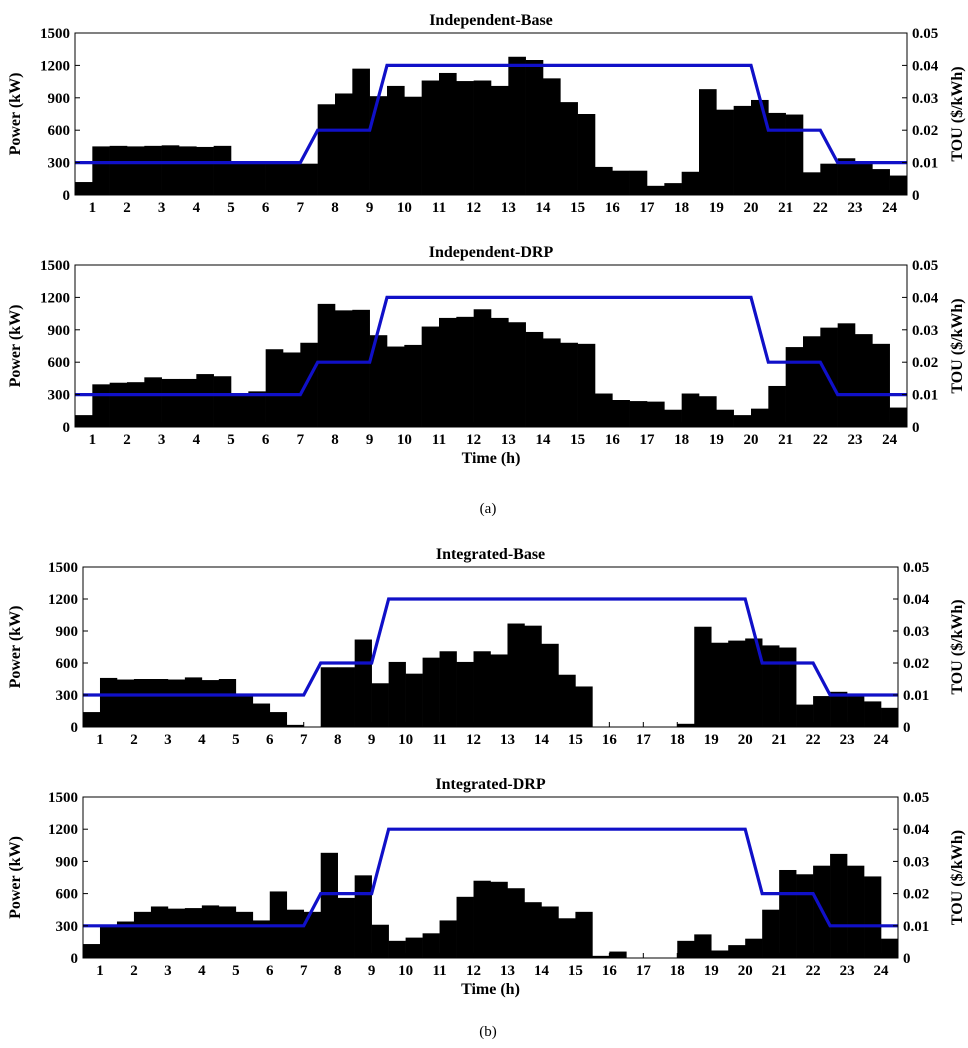 The image size is (968, 1048). I want to click on chart-title: Independent-DRP, so click(491, 252).